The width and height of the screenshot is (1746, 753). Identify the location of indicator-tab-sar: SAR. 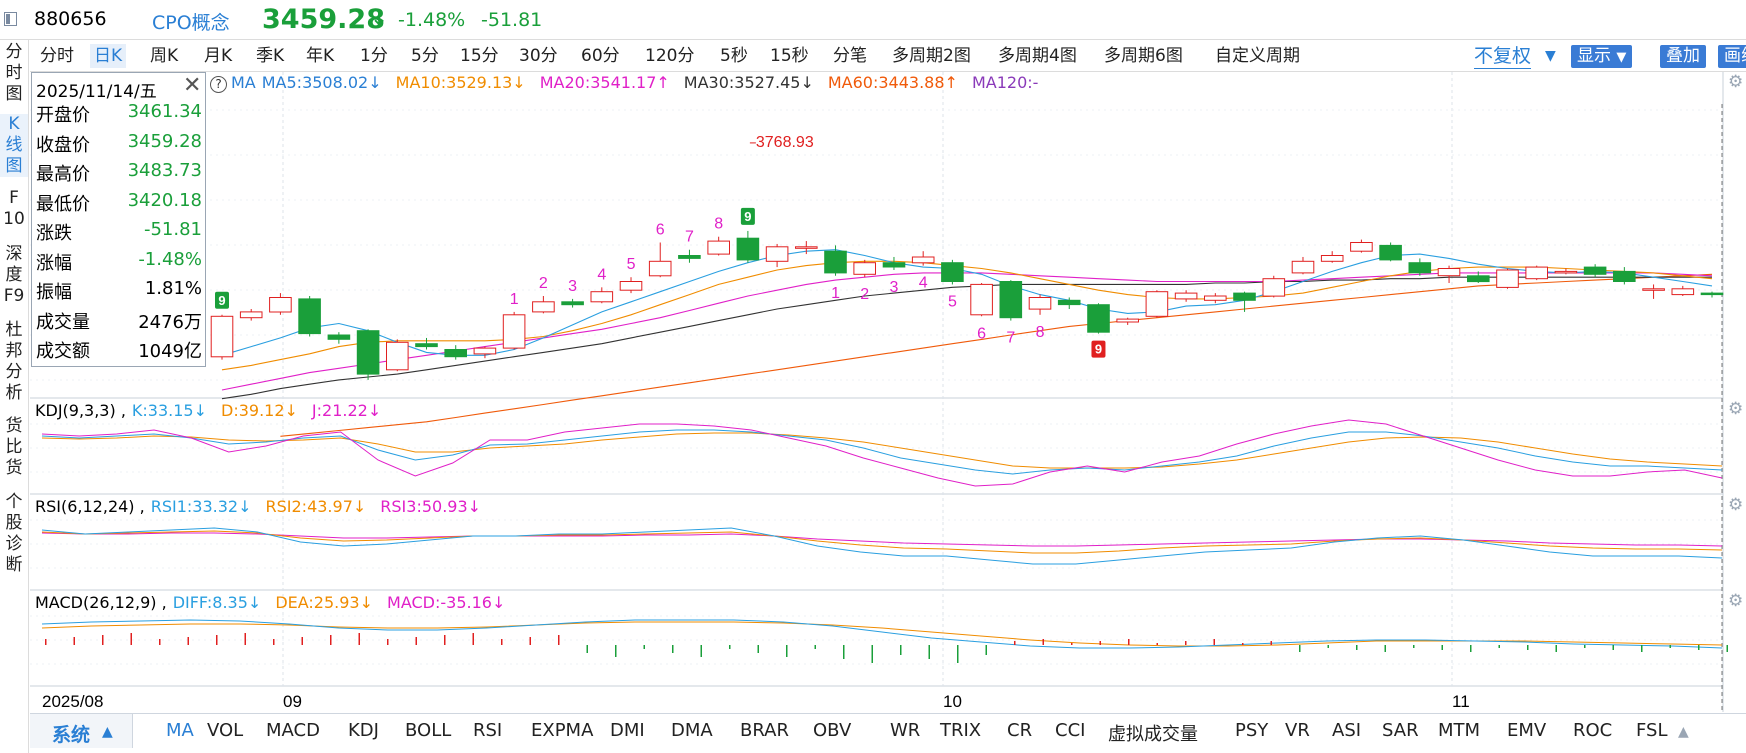
(1400, 730).